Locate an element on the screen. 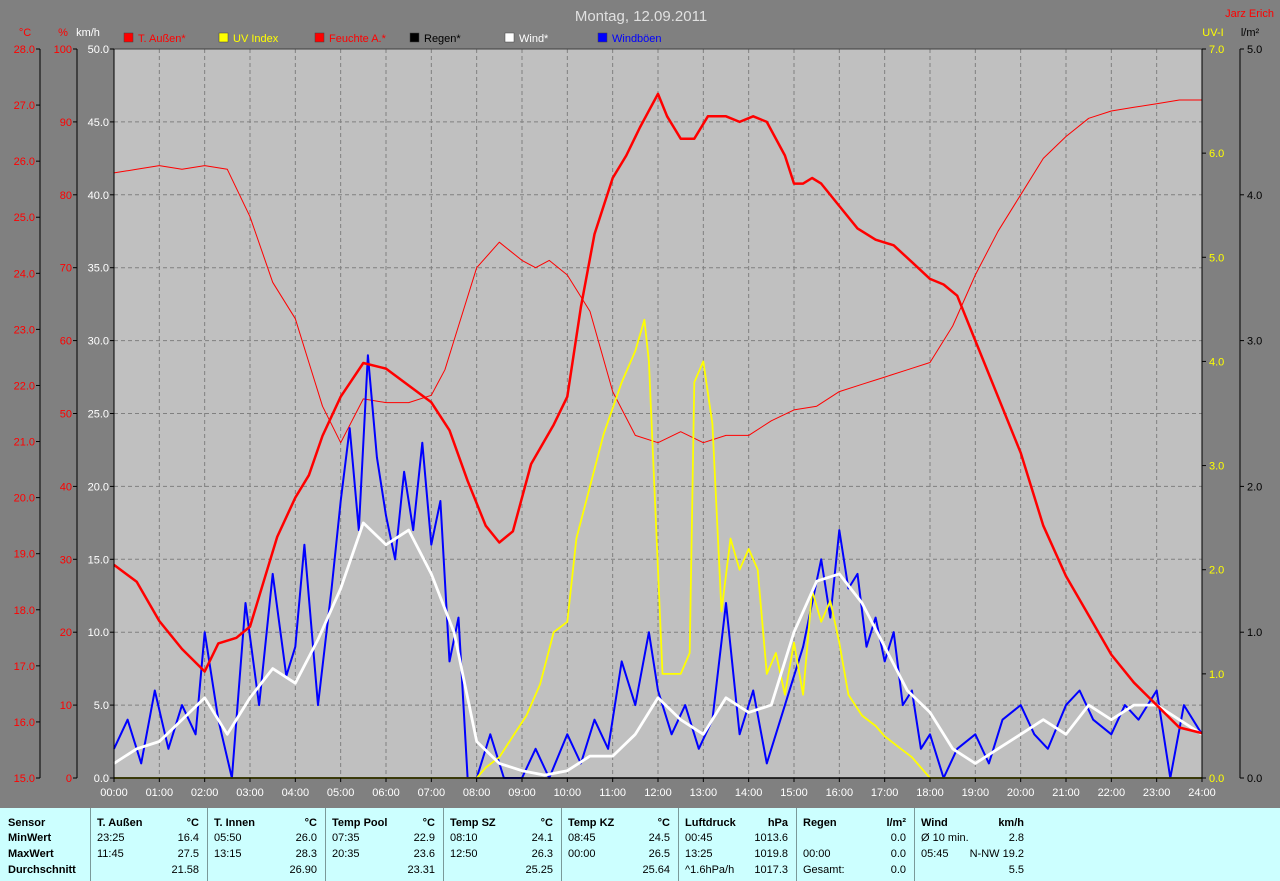  stats-sensor-column: Sensor MinWert MaxWert Durchschnitt is located at coordinates (45, 844).